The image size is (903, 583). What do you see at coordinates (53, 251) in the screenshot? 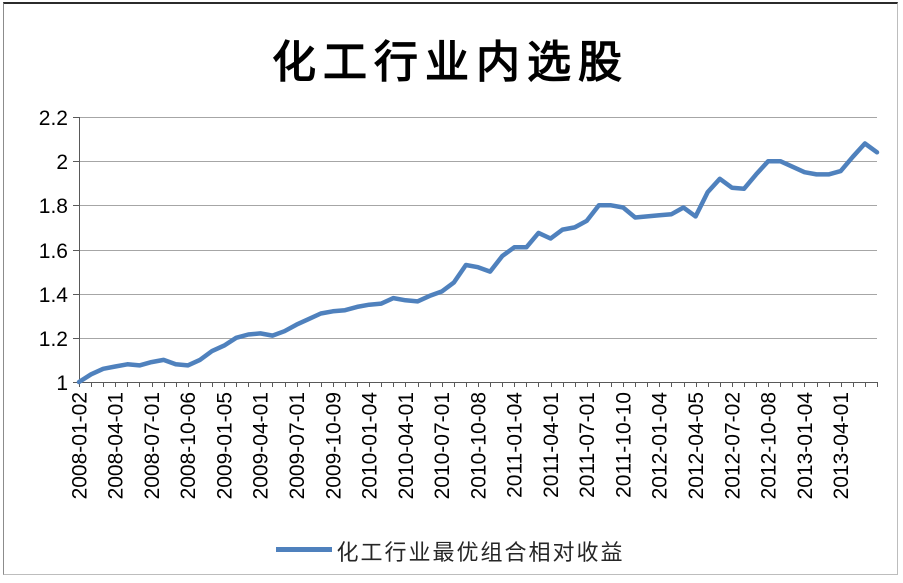
I see `y-axis-label: 1.6` at bounding box center [53, 251].